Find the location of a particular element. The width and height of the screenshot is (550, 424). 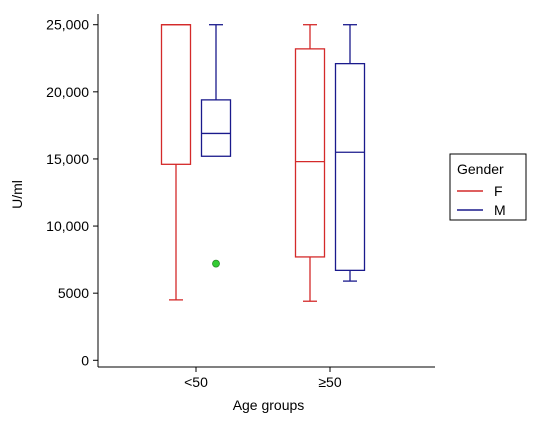

legend-title: Gender is located at coordinates (480, 169).